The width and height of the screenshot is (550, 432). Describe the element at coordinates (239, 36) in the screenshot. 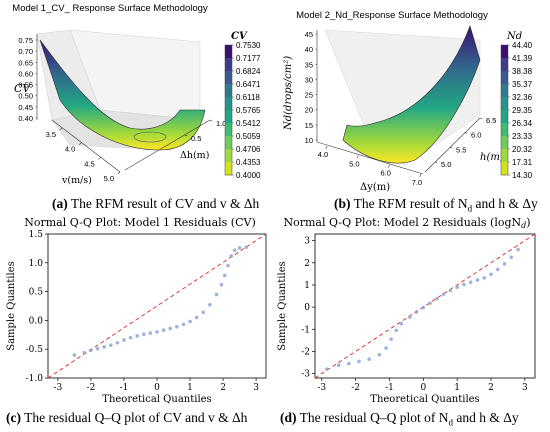

I see `colorbar-label: CV` at that location.